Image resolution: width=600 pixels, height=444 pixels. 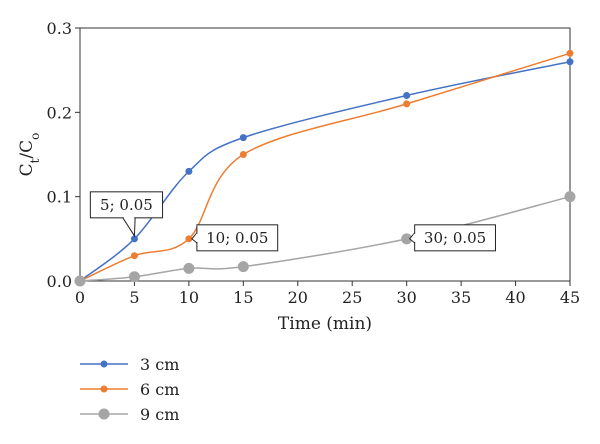 What do you see at coordinates (134, 297) in the screenshot?
I see `x-tick-label: 5` at bounding box center [134, 297].